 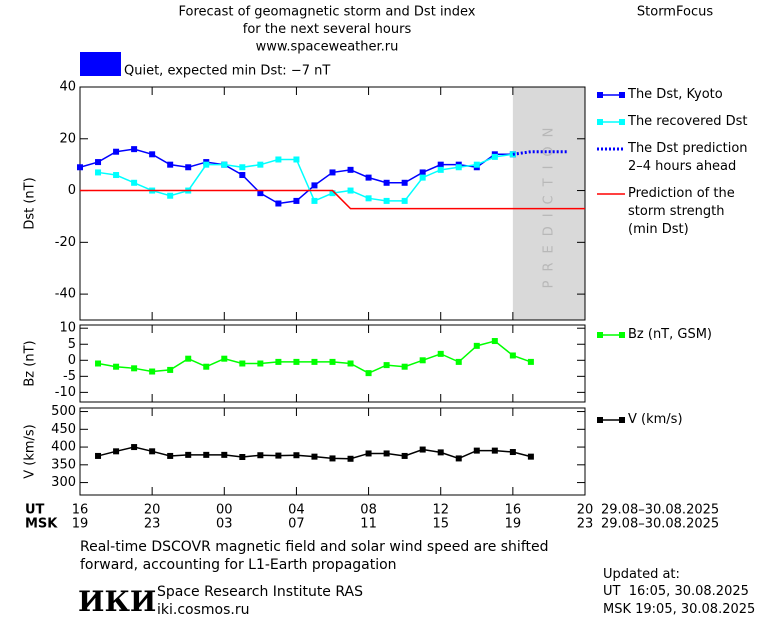 I want to click on y-axis-label: Bz (nT), so click(x=30, y=363).